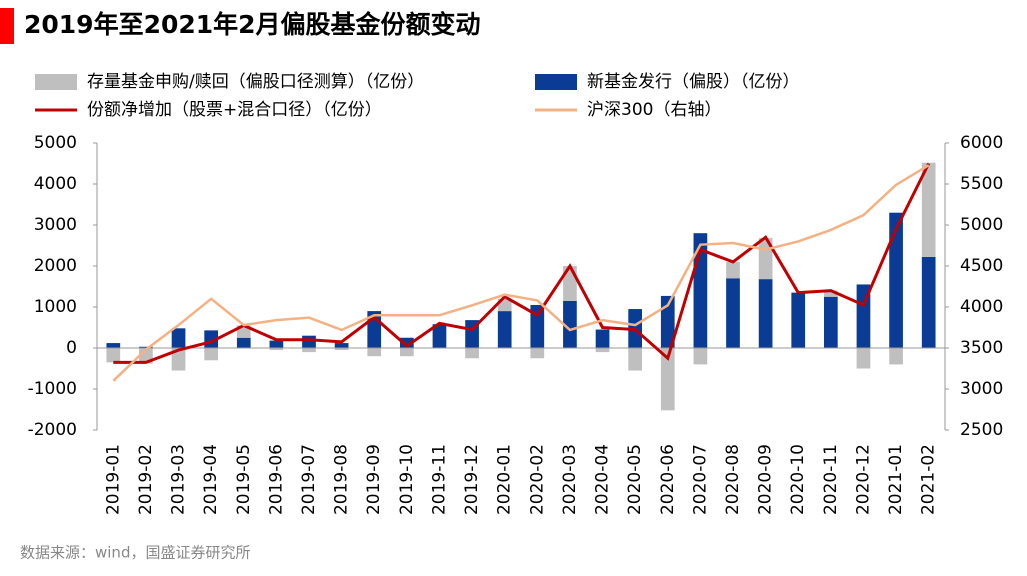 This screenshot has width=1027, height=576. What do you see at coordinates (244, 479) in the screenshot?
I see `x-tick-label: 2019-05` at bounding box center [244, 479].